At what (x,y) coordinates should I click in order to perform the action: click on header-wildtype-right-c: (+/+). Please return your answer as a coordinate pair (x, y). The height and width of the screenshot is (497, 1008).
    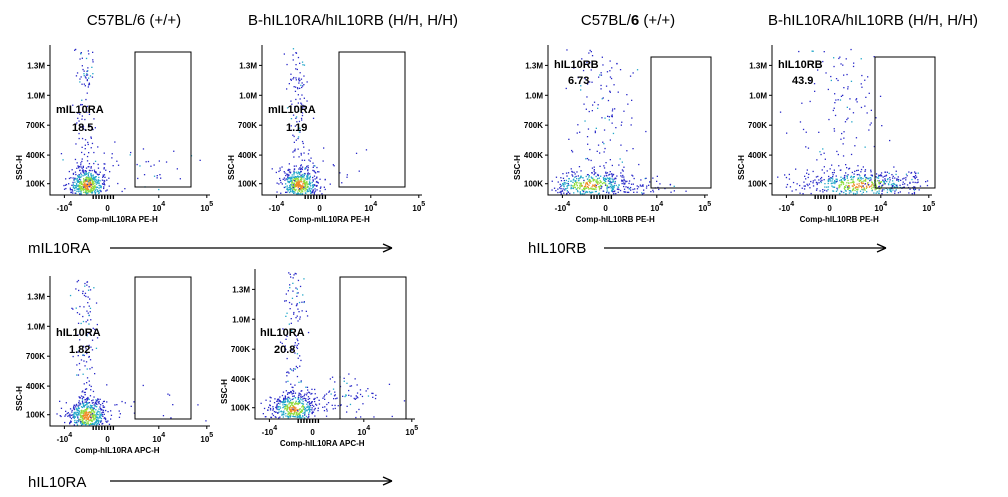
    Looking at the image, I should click on (657, 20).